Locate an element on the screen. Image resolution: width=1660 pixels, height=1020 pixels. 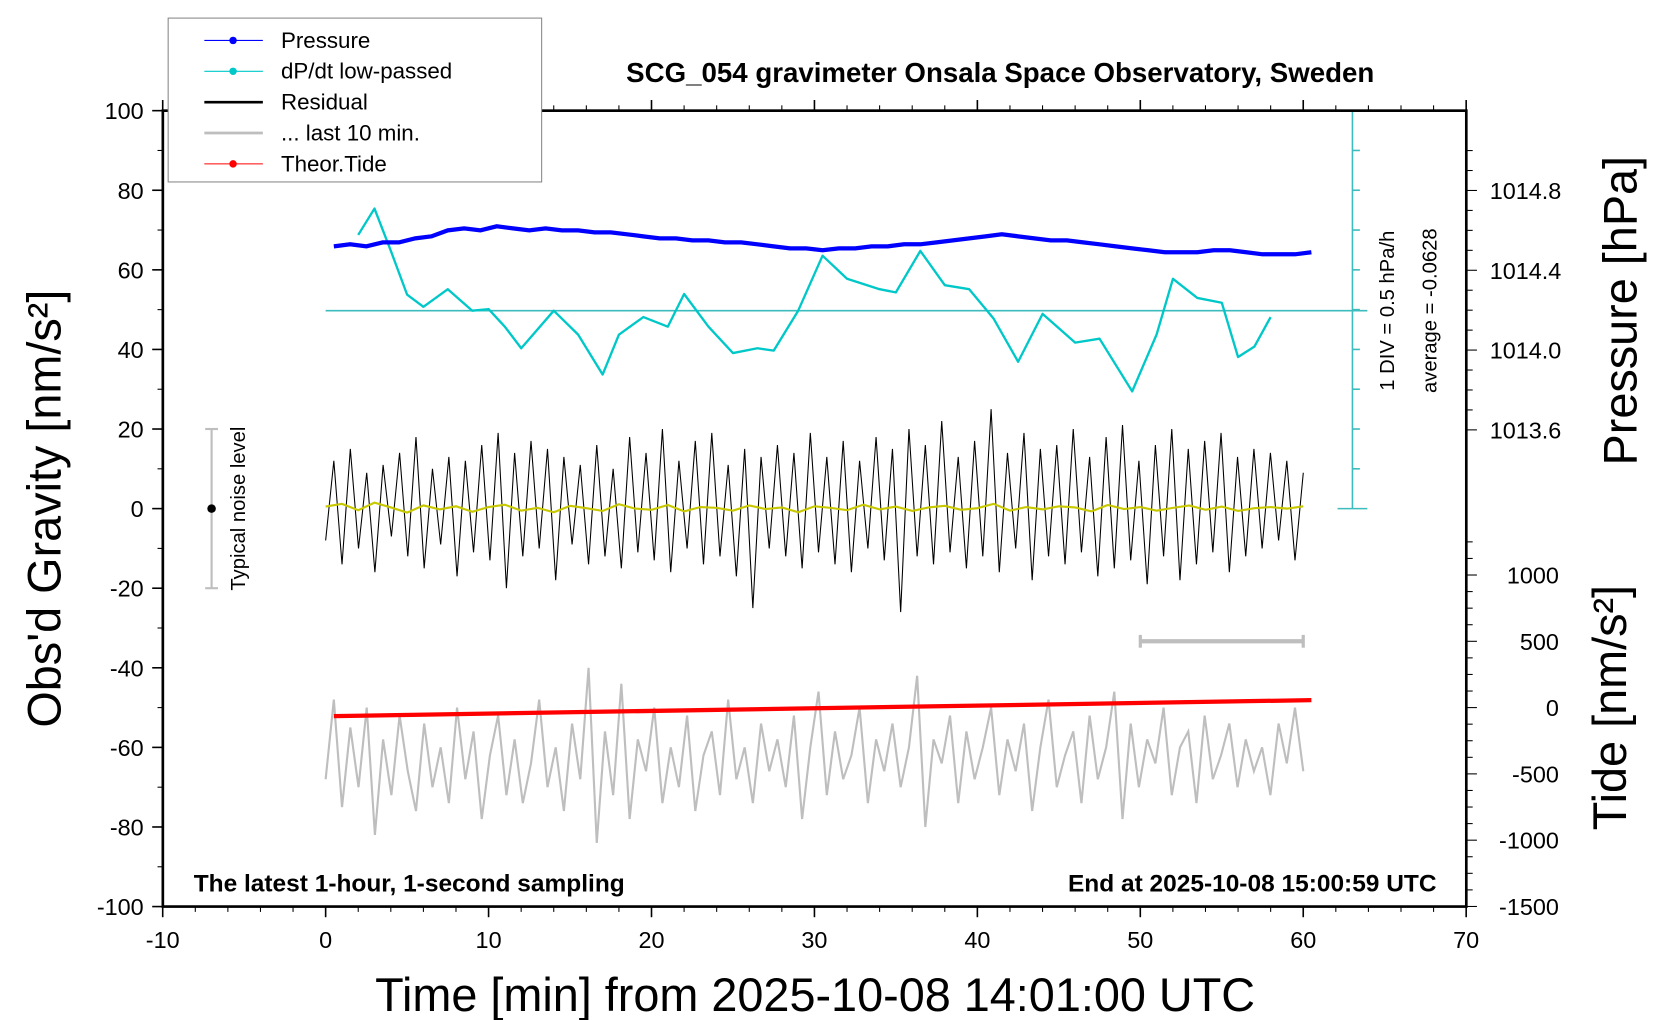
annotation-right: End at 2025-10-08 15:00:59 UTC is located at coordinates (1252, 884).